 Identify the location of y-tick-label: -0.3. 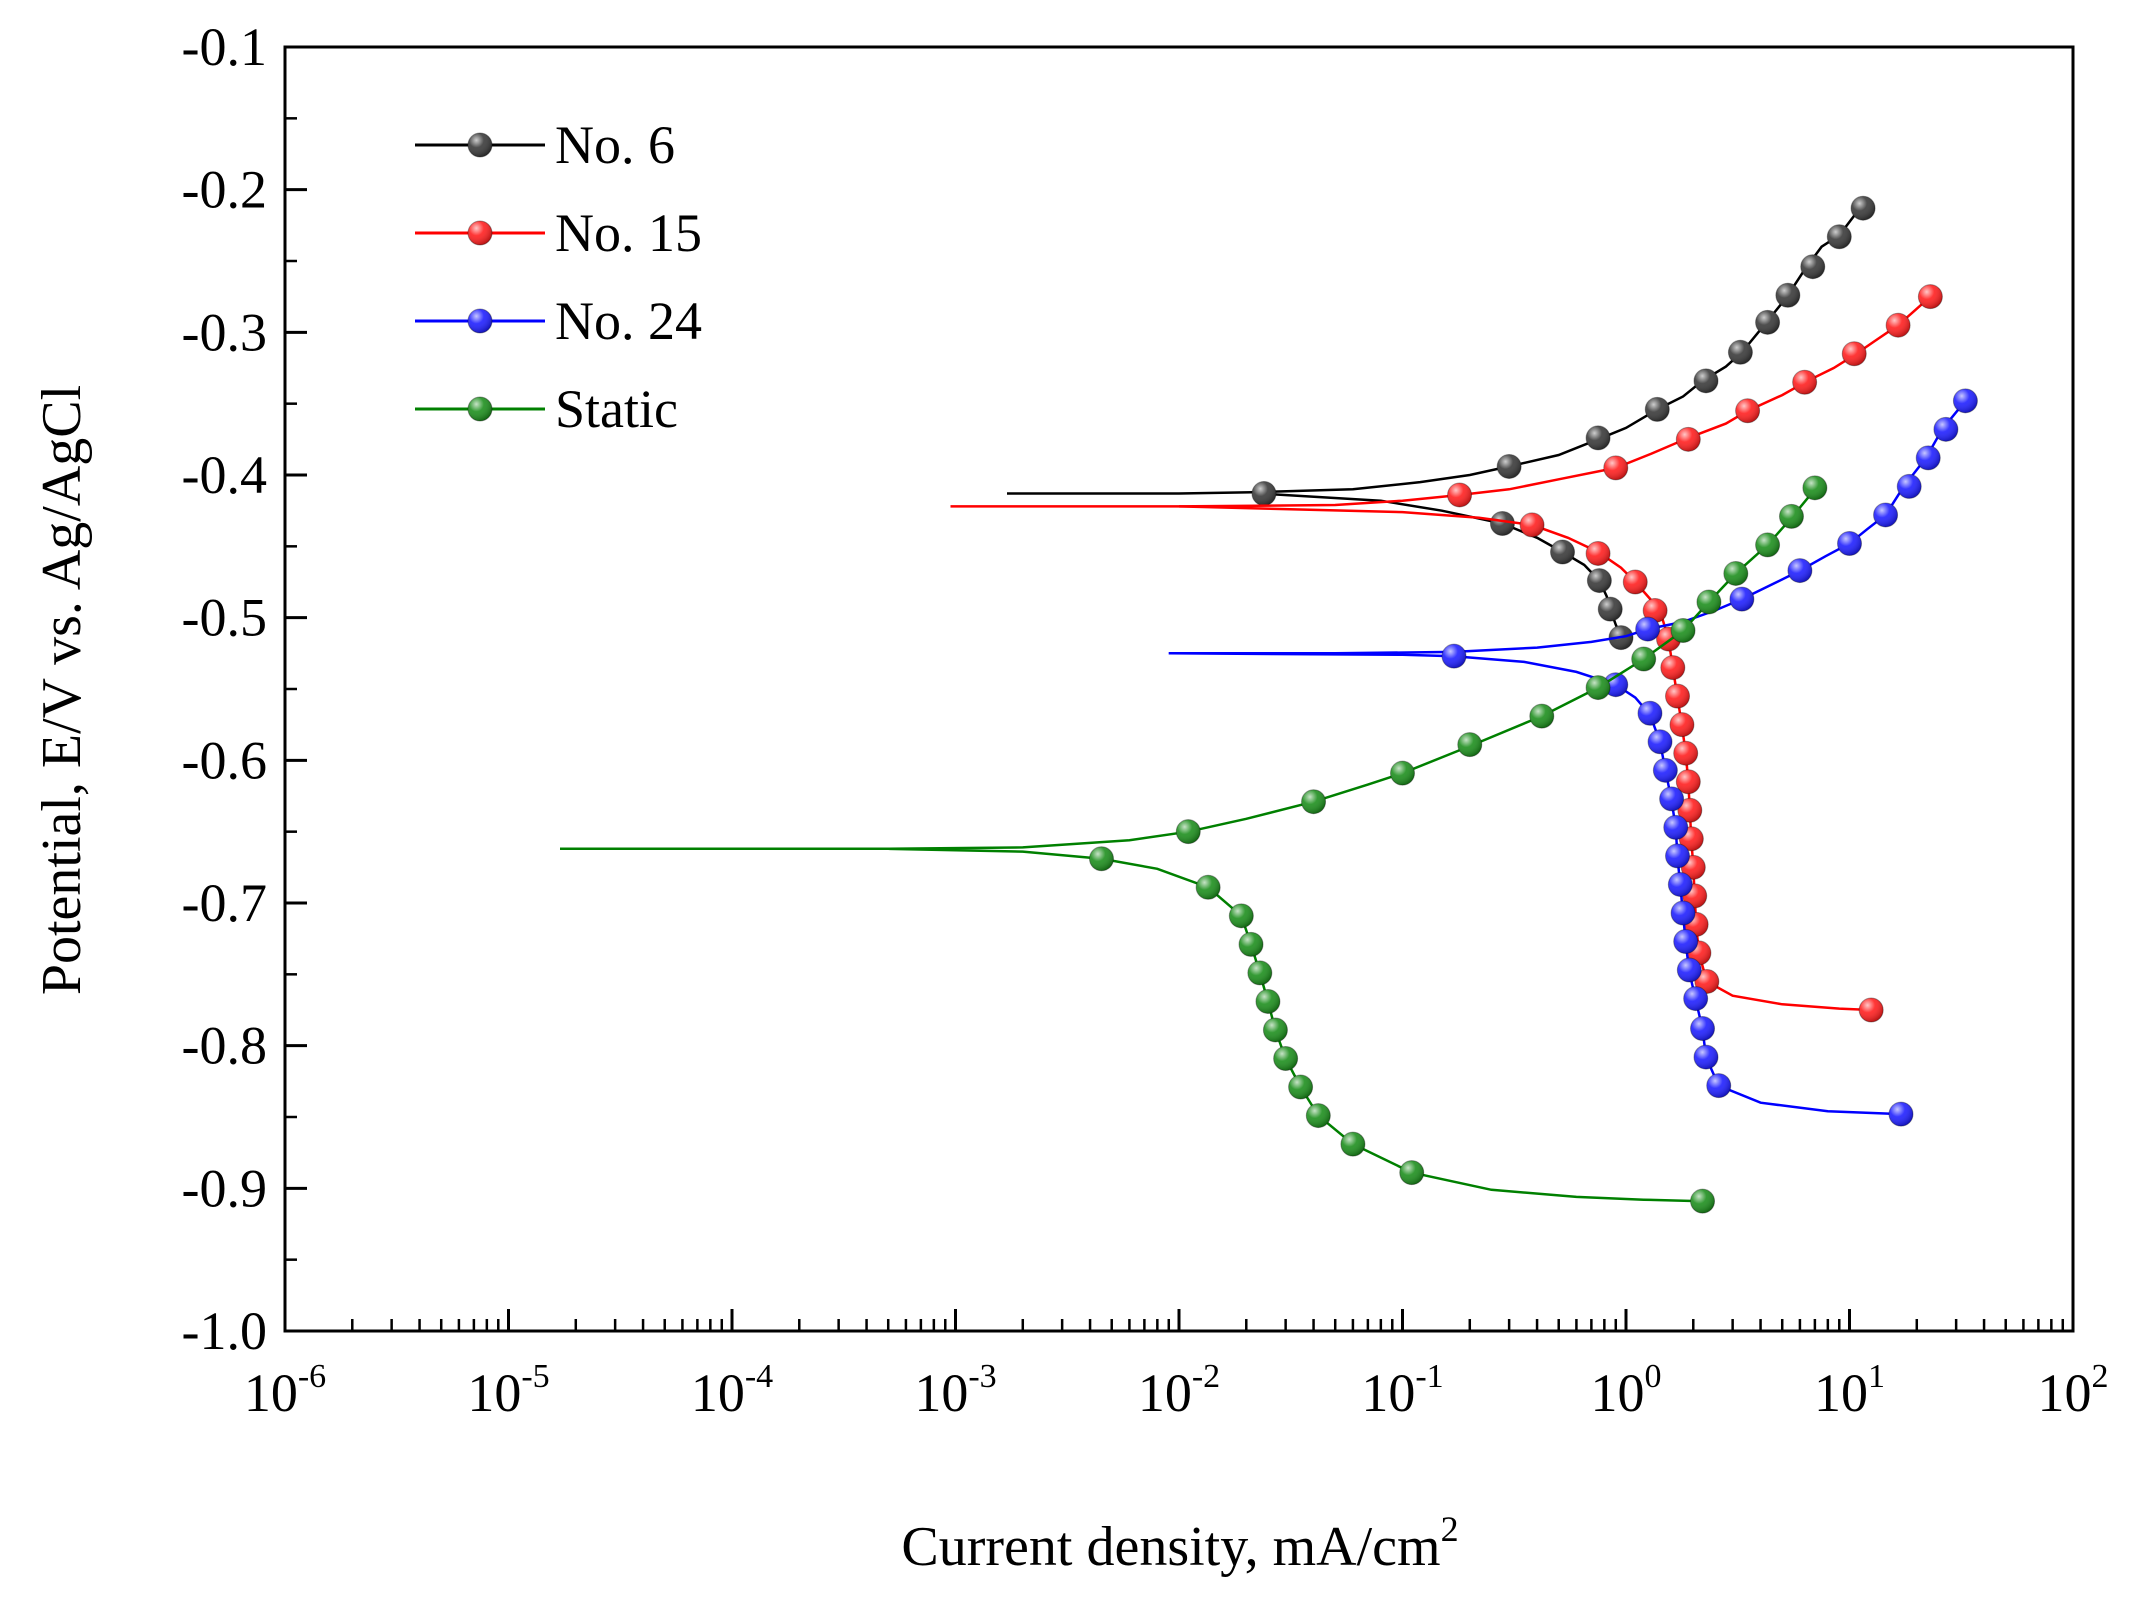
(224, 332).